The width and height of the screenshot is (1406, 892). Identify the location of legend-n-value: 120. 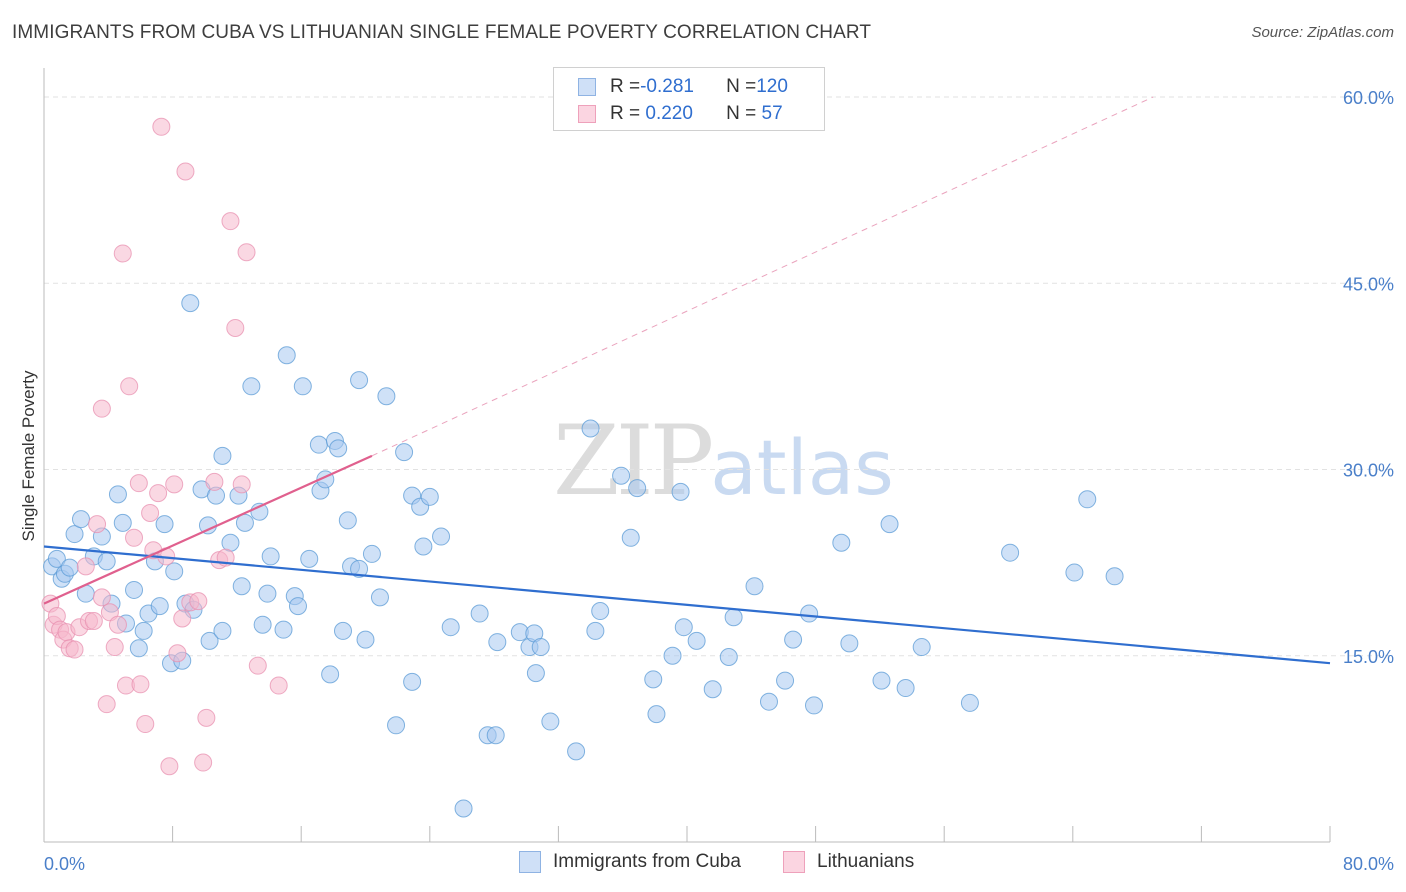
(772, 86).